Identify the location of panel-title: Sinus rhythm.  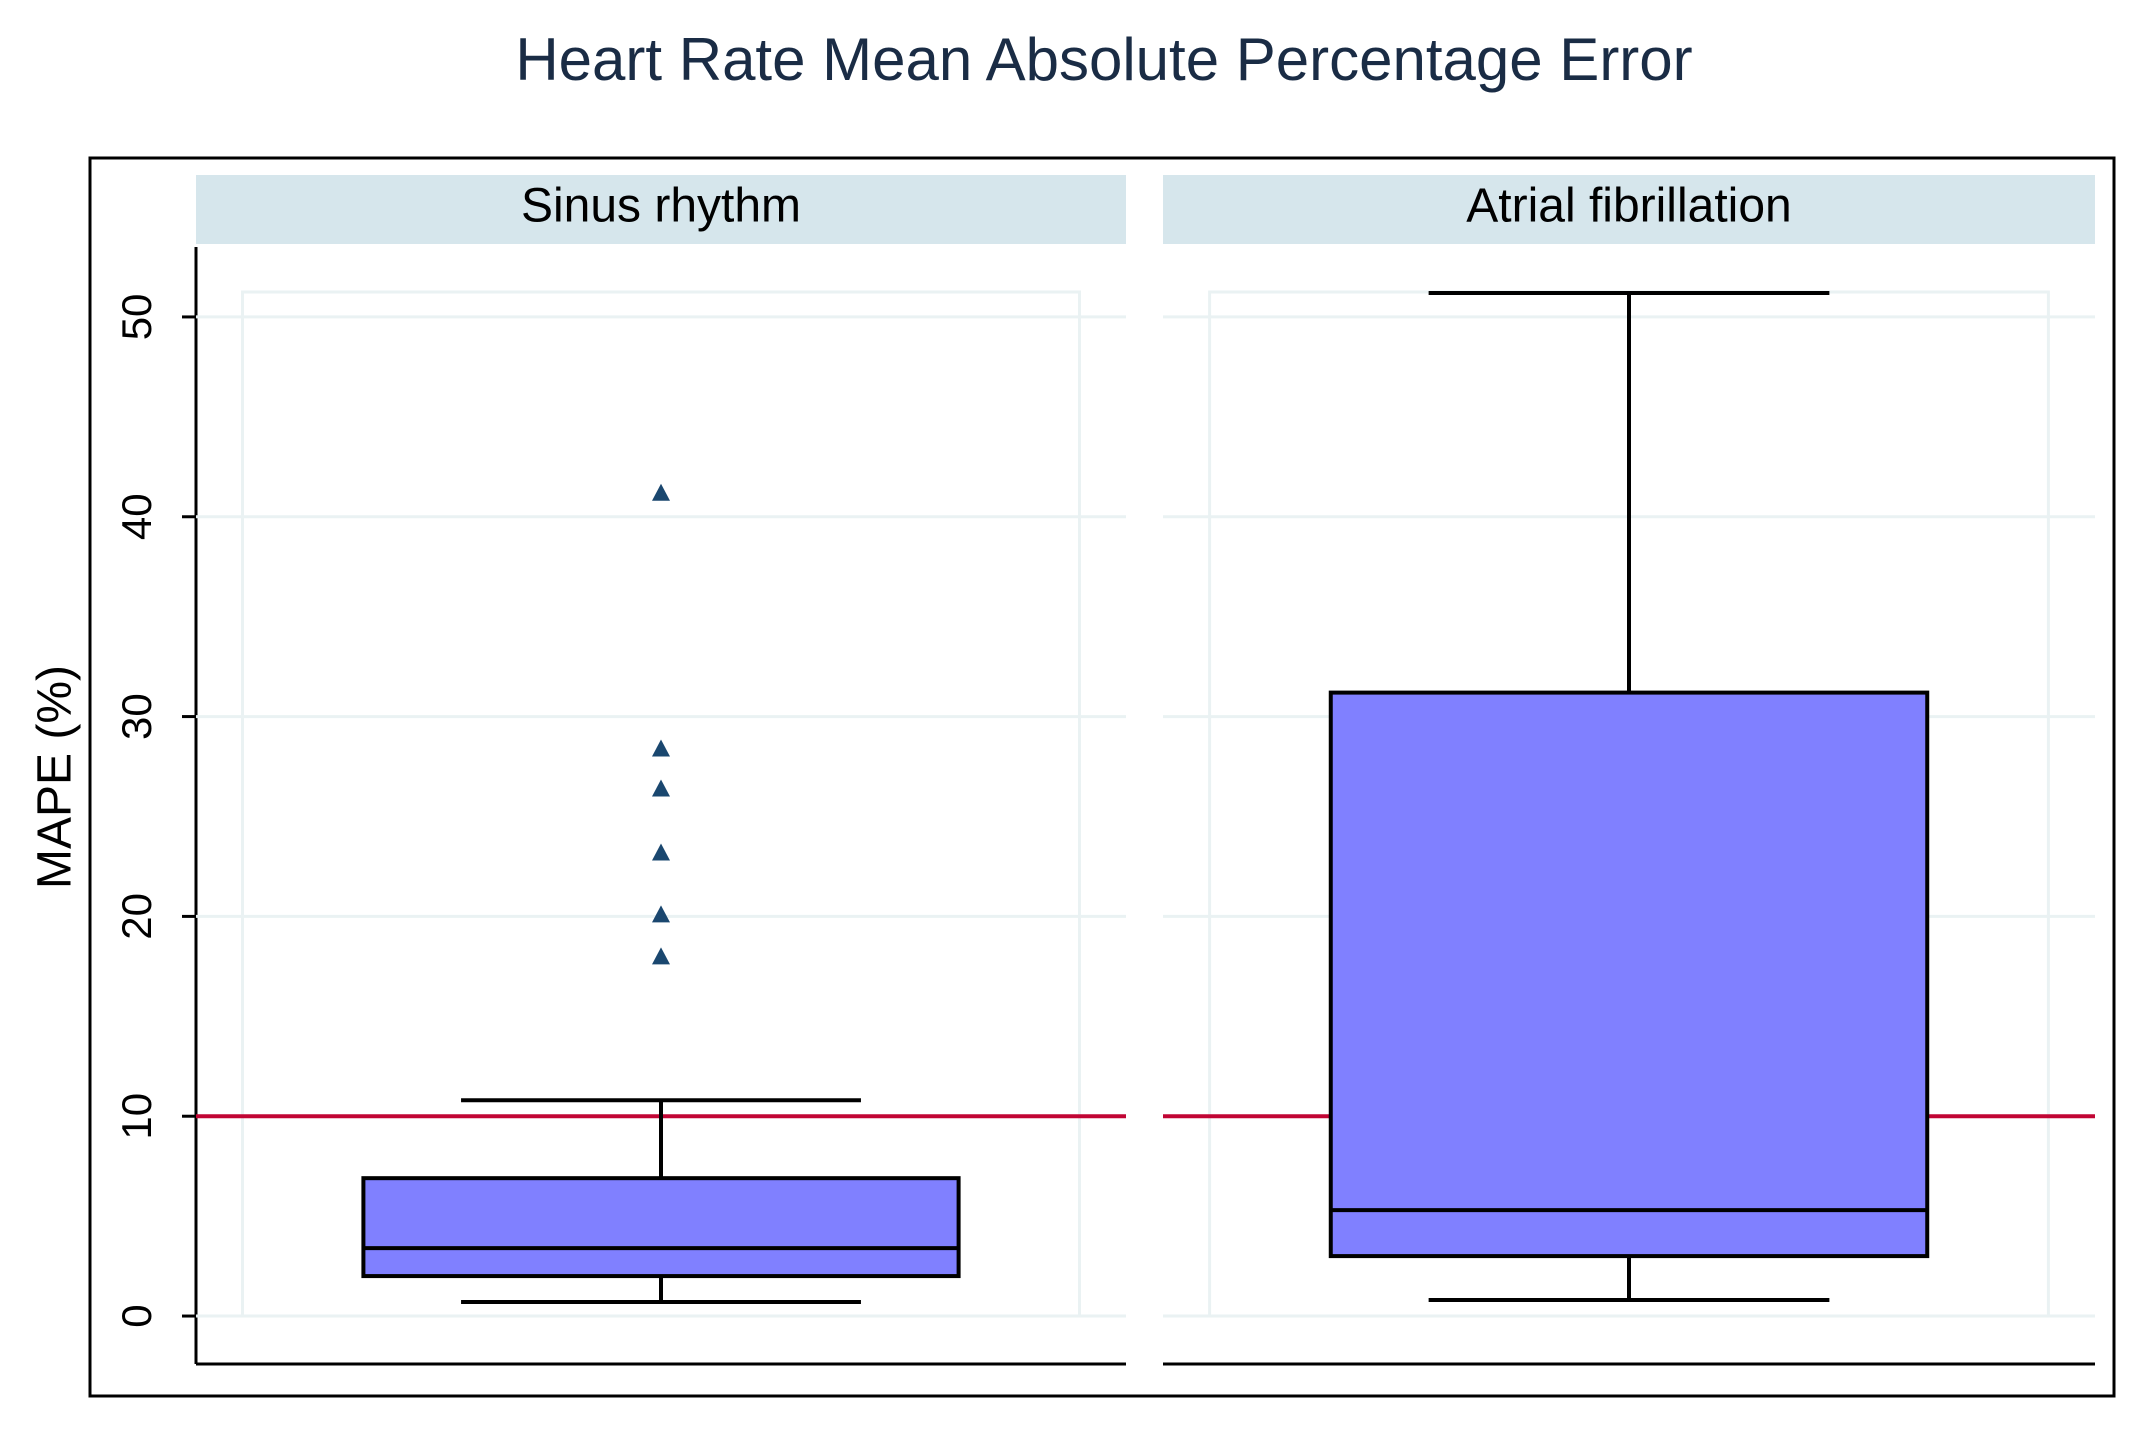
(661, 206).